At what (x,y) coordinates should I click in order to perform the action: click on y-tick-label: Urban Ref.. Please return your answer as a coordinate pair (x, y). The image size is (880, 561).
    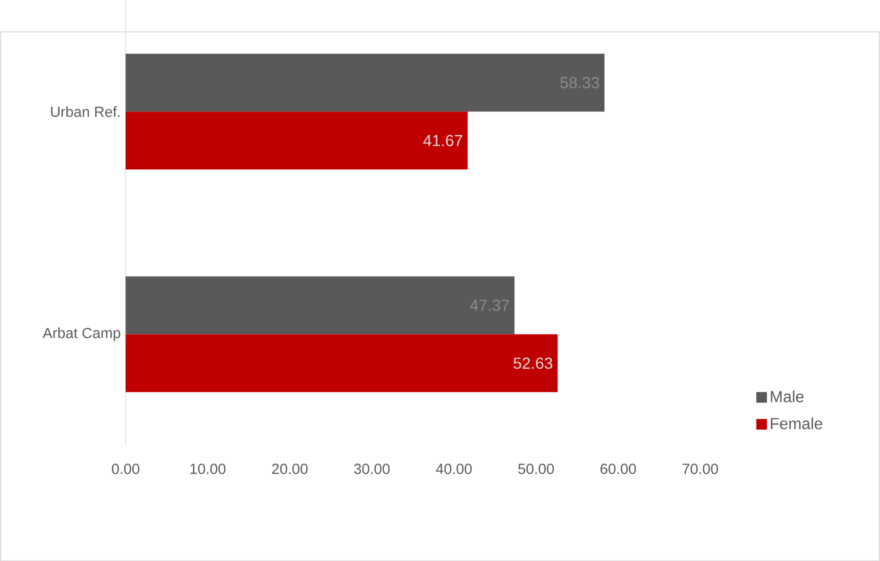
    Looking at the image, I should click on (85, 111).